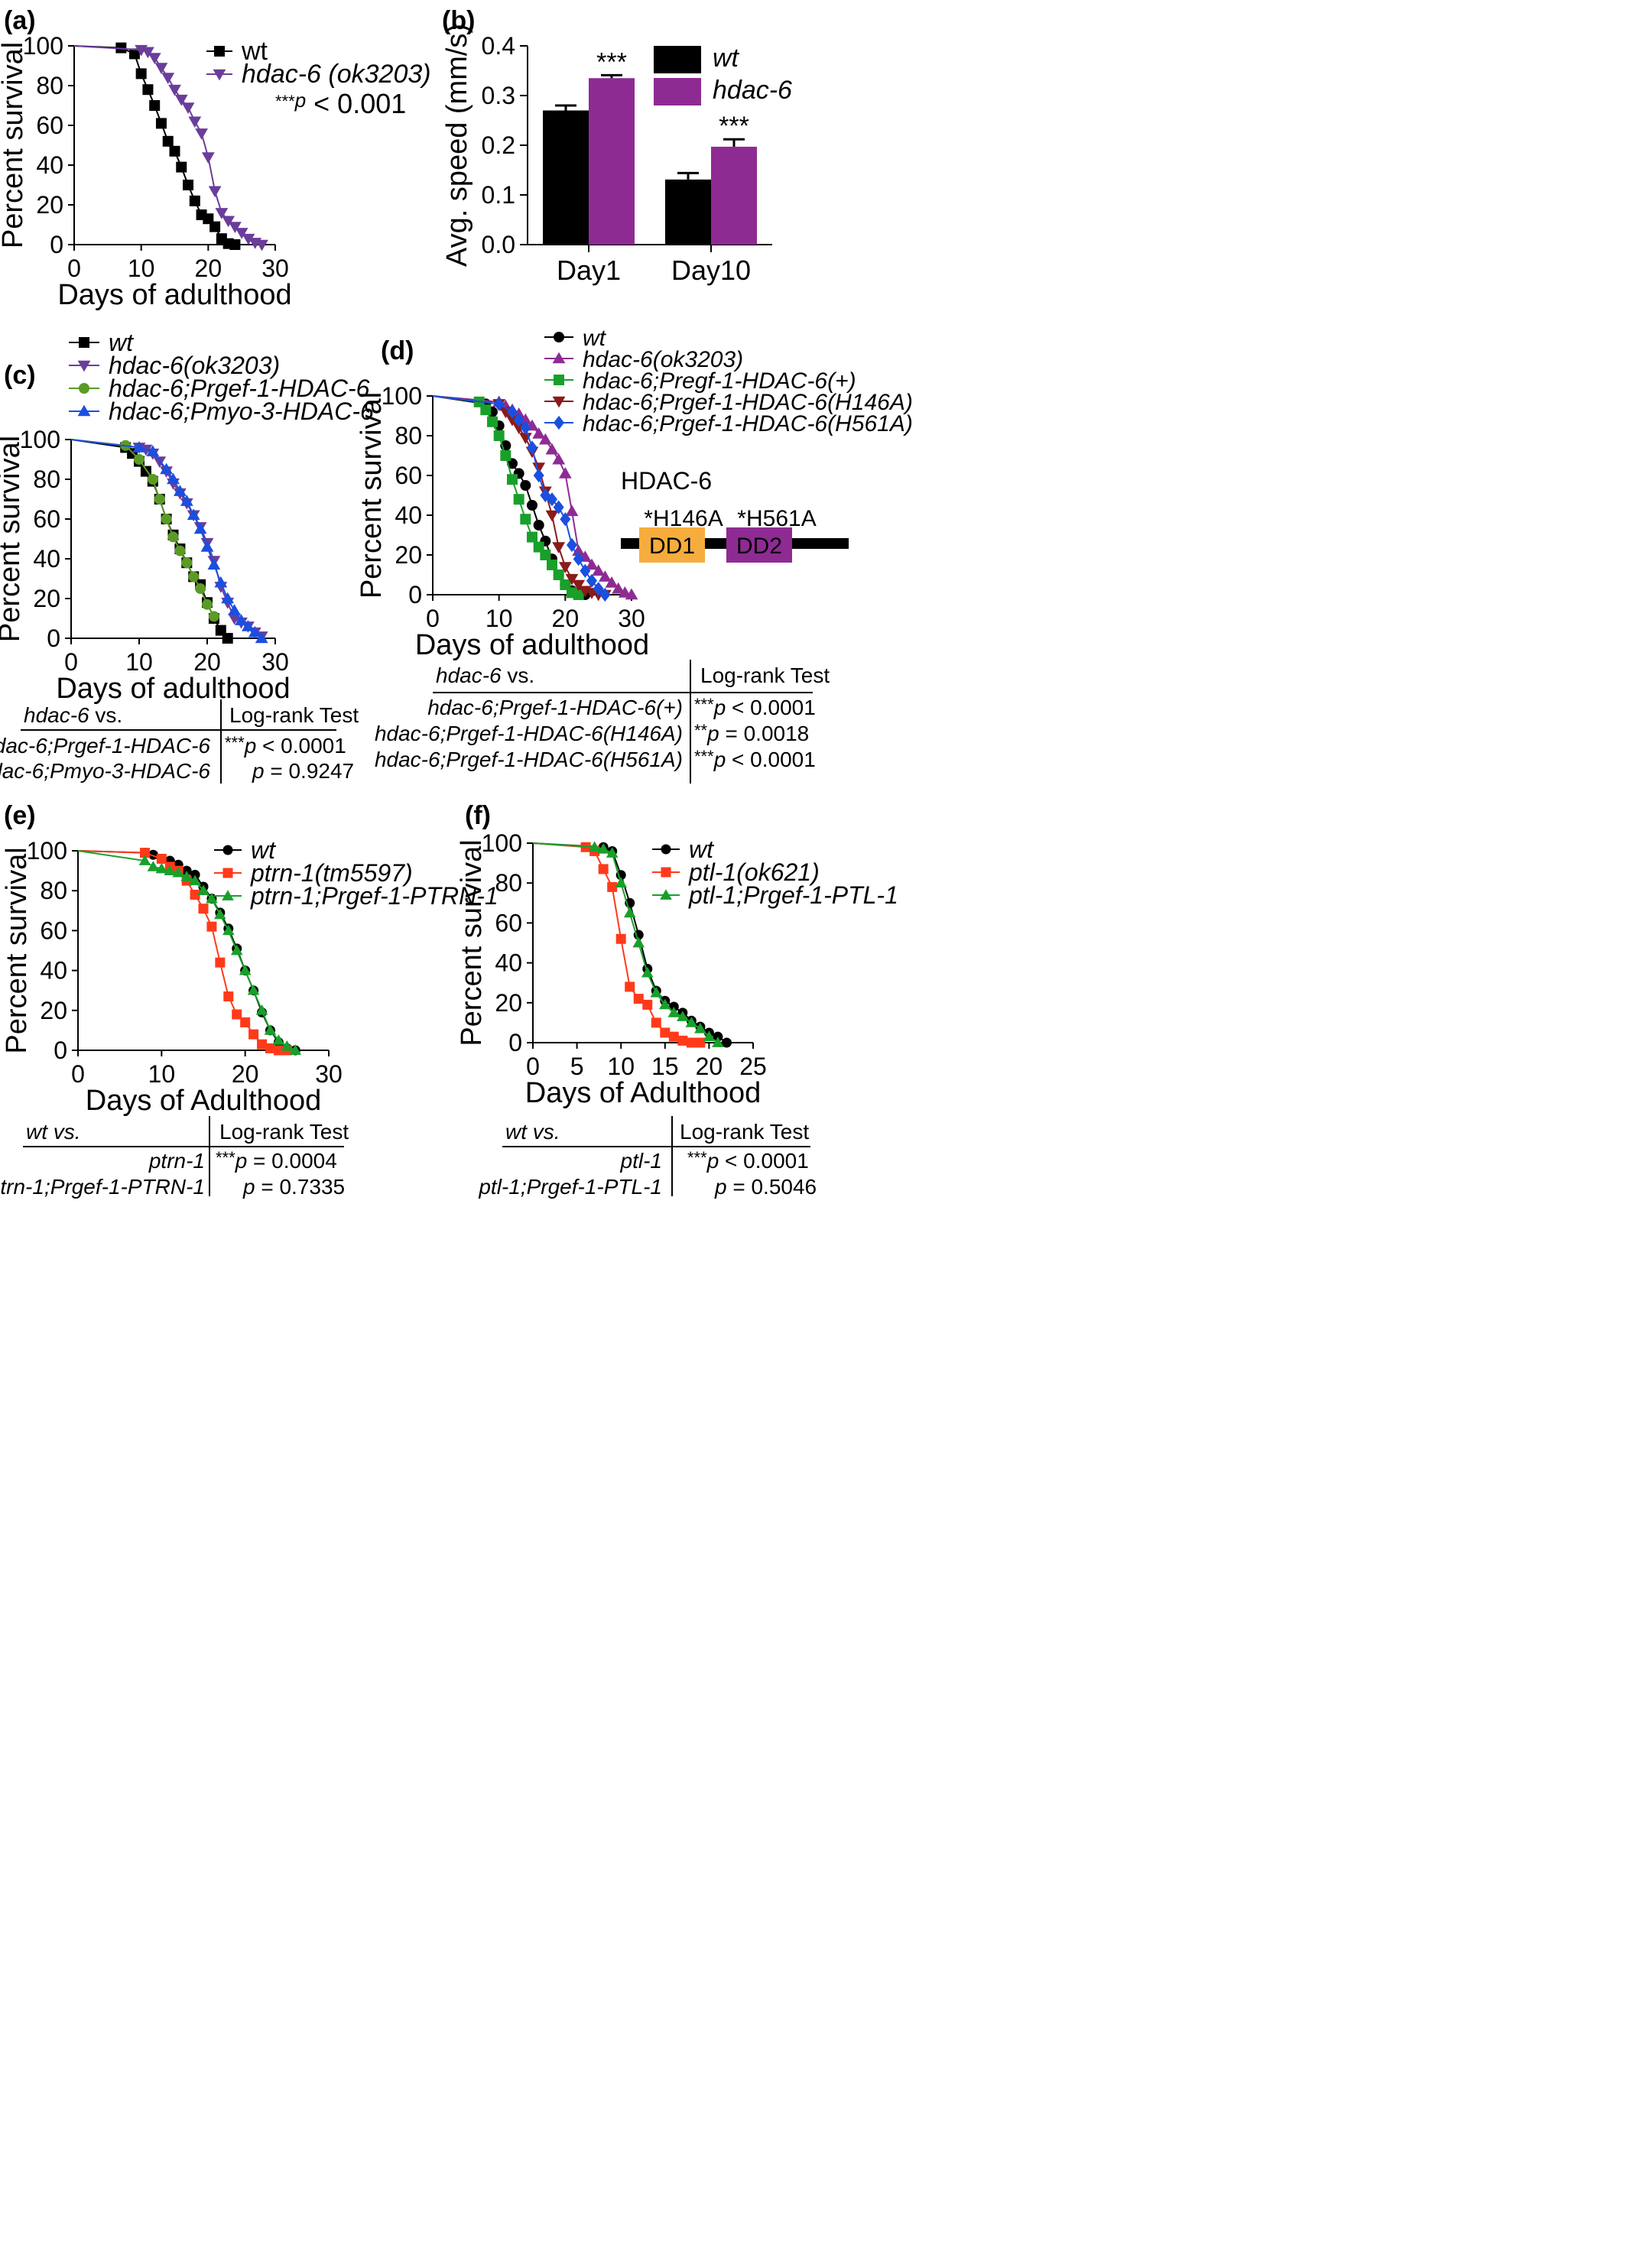  I want to click on y-tick-label: 0.4, so click(498, 46).